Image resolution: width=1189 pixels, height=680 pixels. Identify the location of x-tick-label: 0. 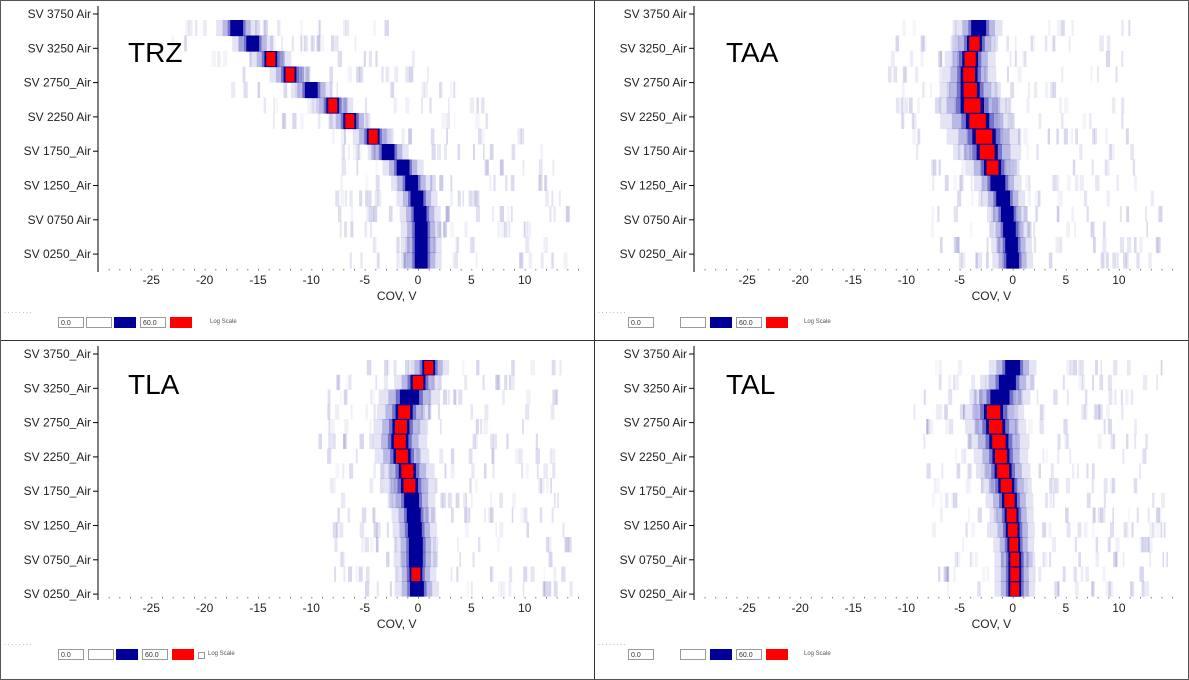
(1012, 608).